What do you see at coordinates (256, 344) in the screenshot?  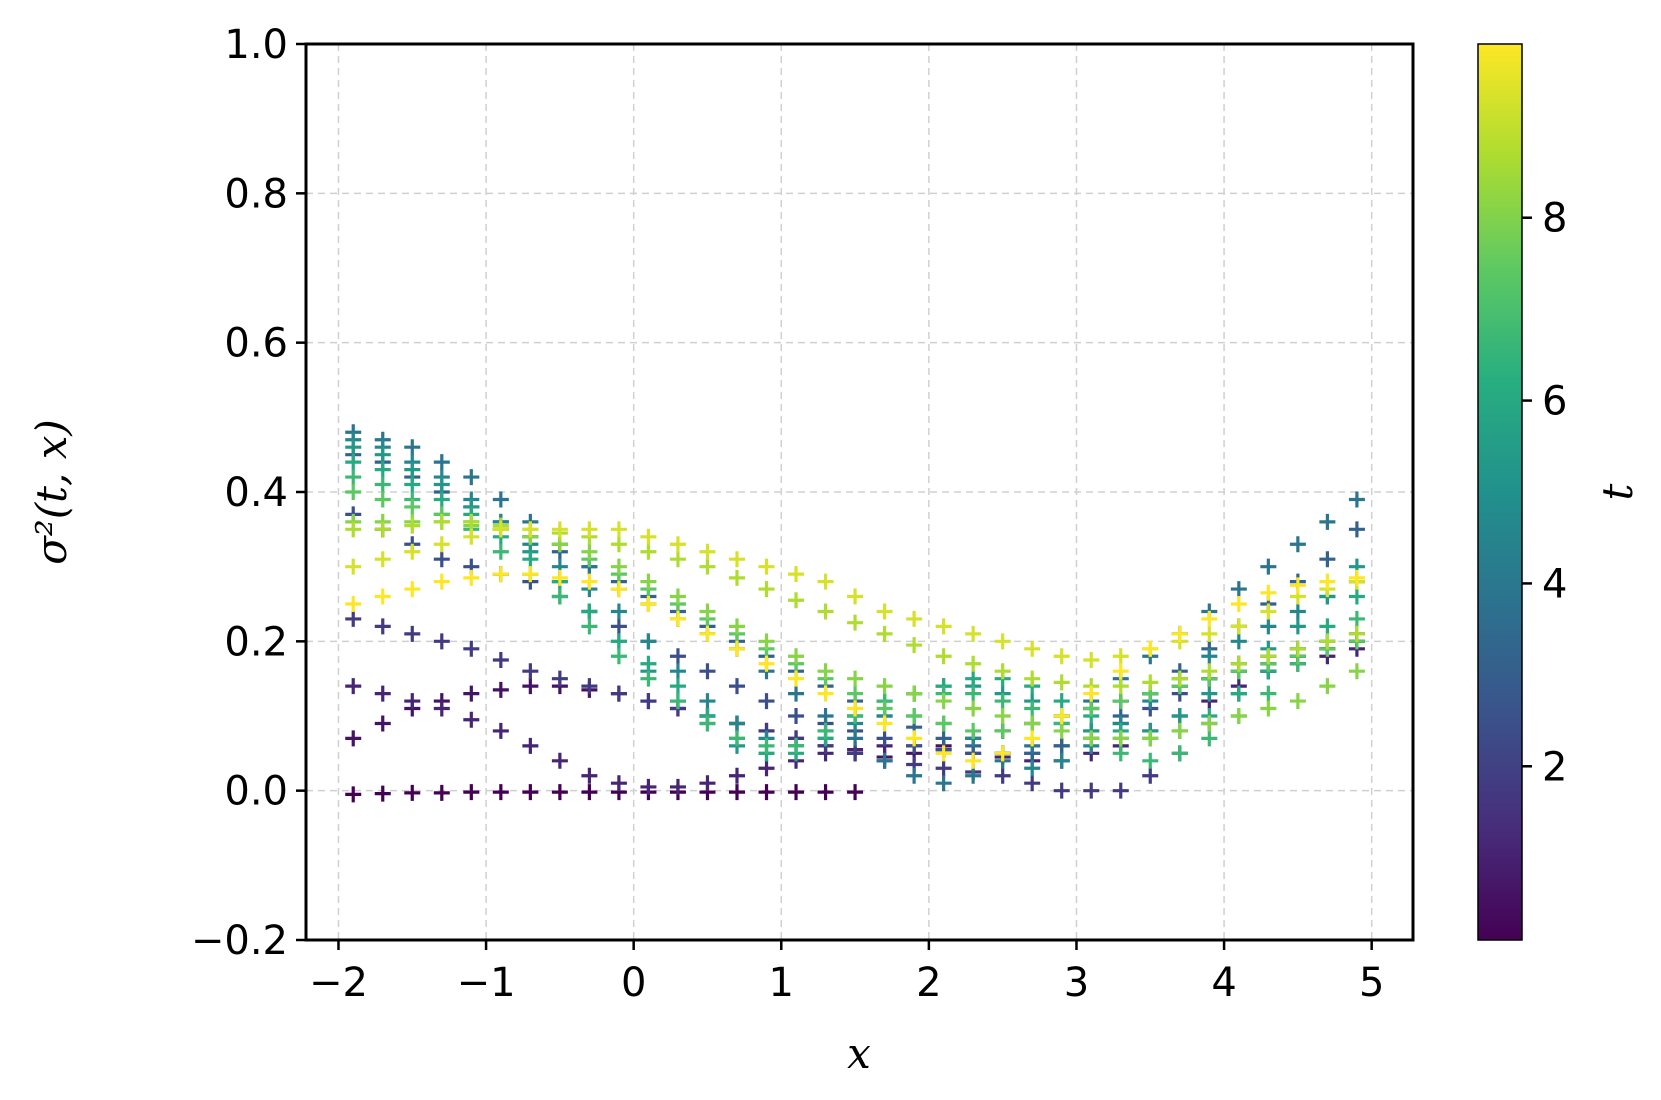 I see `y-tick-label: 0.6` at bounding box center [256, 344].